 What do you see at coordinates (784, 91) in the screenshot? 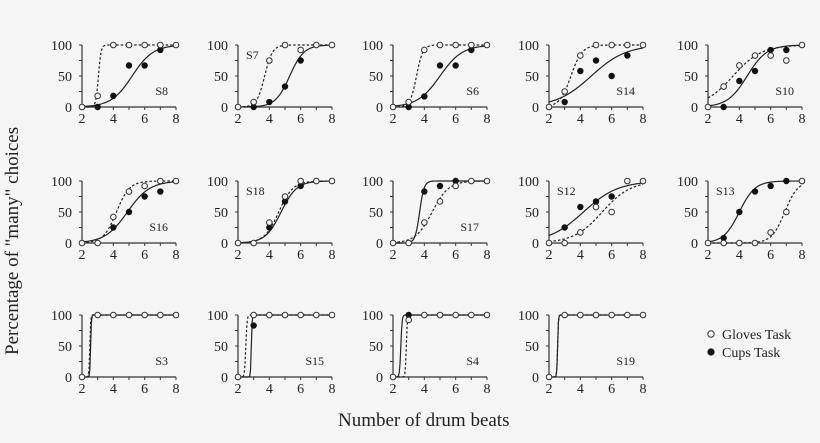
I see `subject-label: S10` at bounding box center [784, 91].